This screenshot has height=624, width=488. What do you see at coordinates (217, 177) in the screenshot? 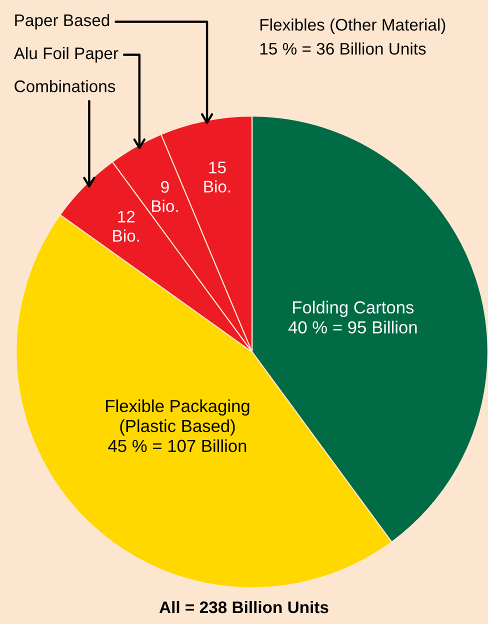
I see `data-label: 15 Bio.` at bounding box center [217, 177].